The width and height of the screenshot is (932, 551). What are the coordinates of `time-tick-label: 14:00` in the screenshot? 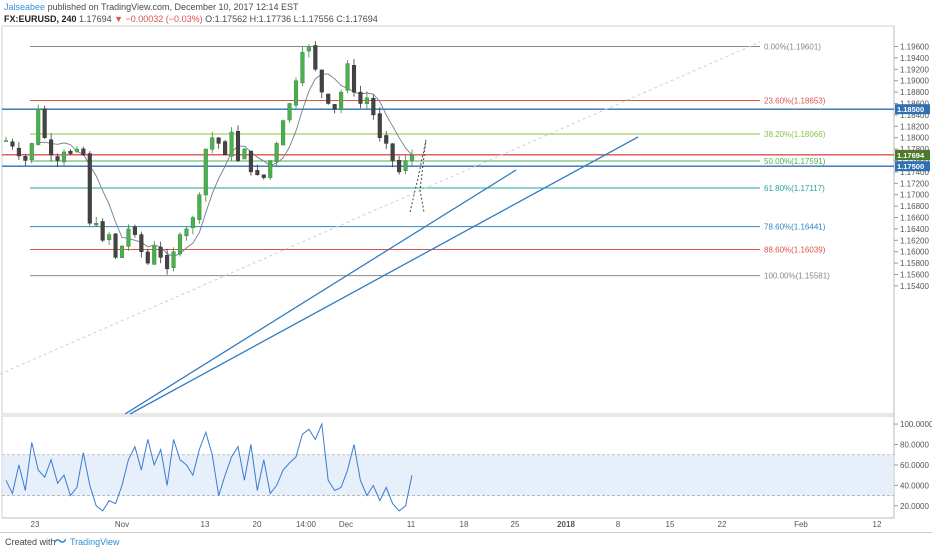 It's located at (306, 524).